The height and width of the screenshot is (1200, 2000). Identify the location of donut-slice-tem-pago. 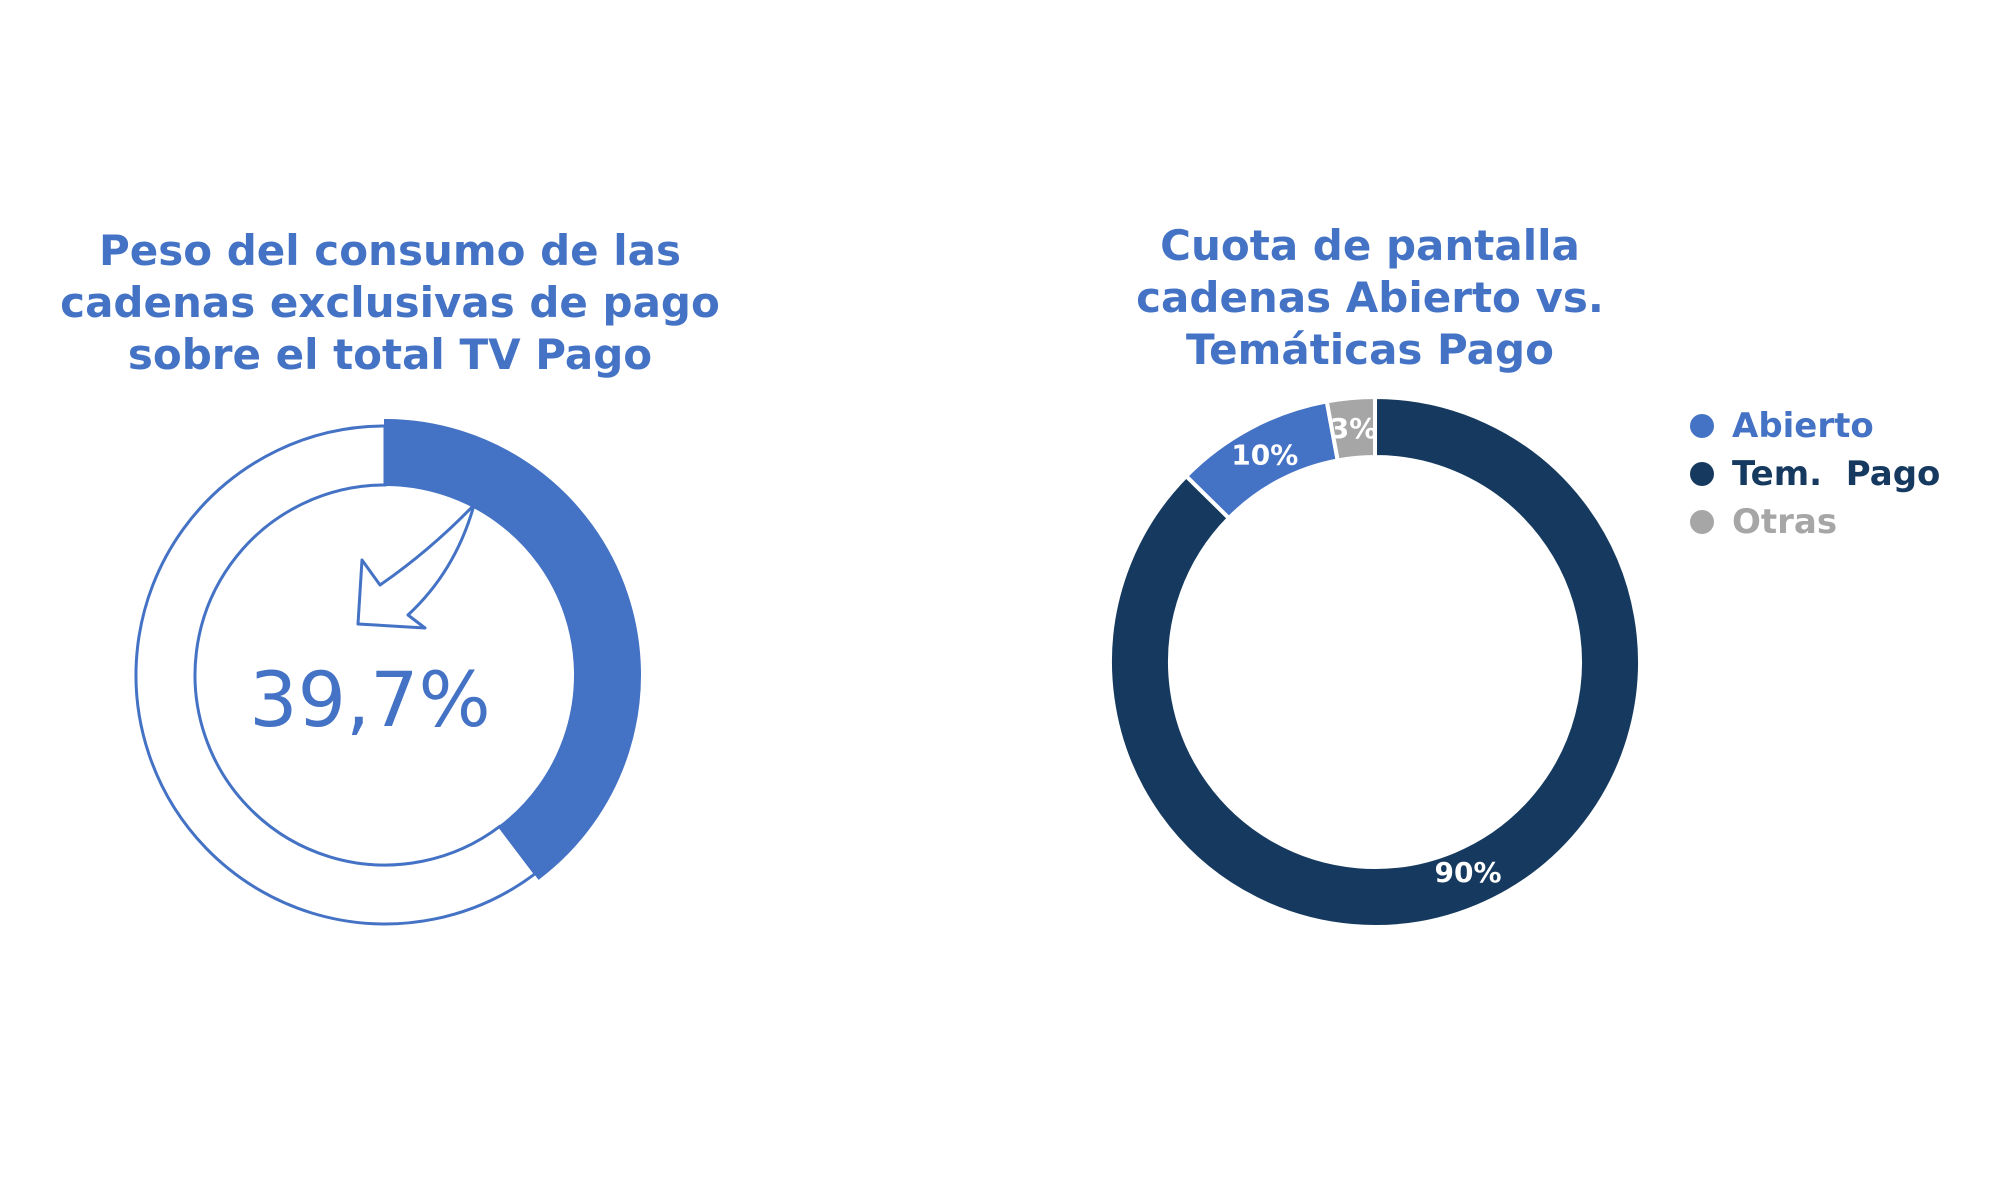
(1375, 661).